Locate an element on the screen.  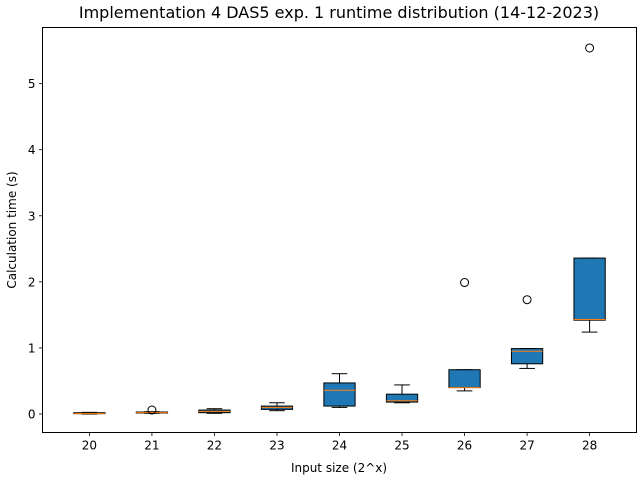
y-axis-label: Calculation time (s) is located at coordinates (12, 229).